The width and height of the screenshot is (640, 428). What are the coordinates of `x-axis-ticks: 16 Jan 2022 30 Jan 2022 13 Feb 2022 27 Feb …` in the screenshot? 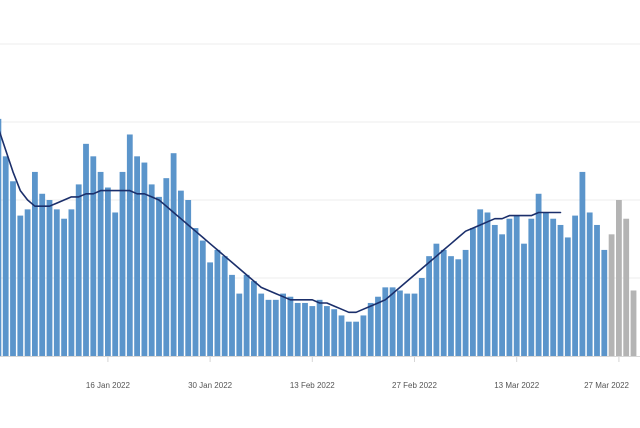 It's located at (358, 373).